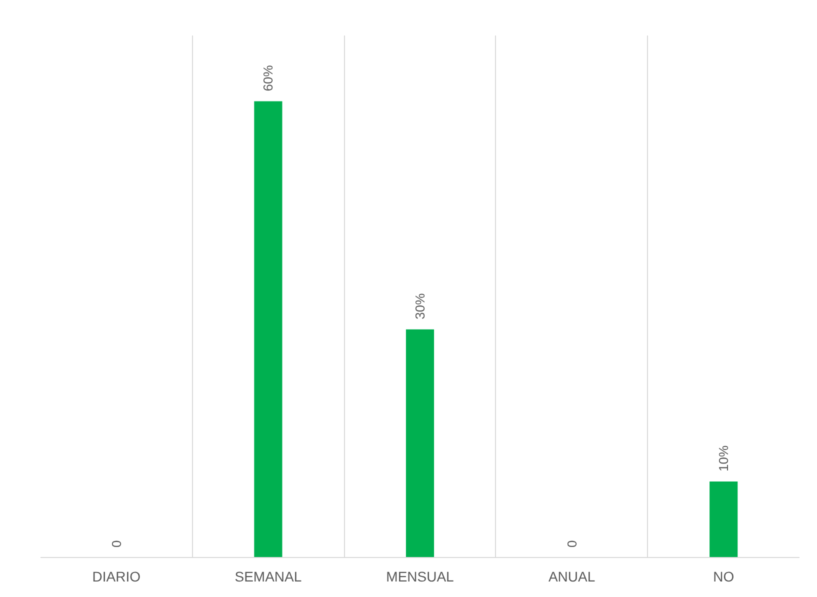  I want to click on data-label: 10%, so click(724, 458).